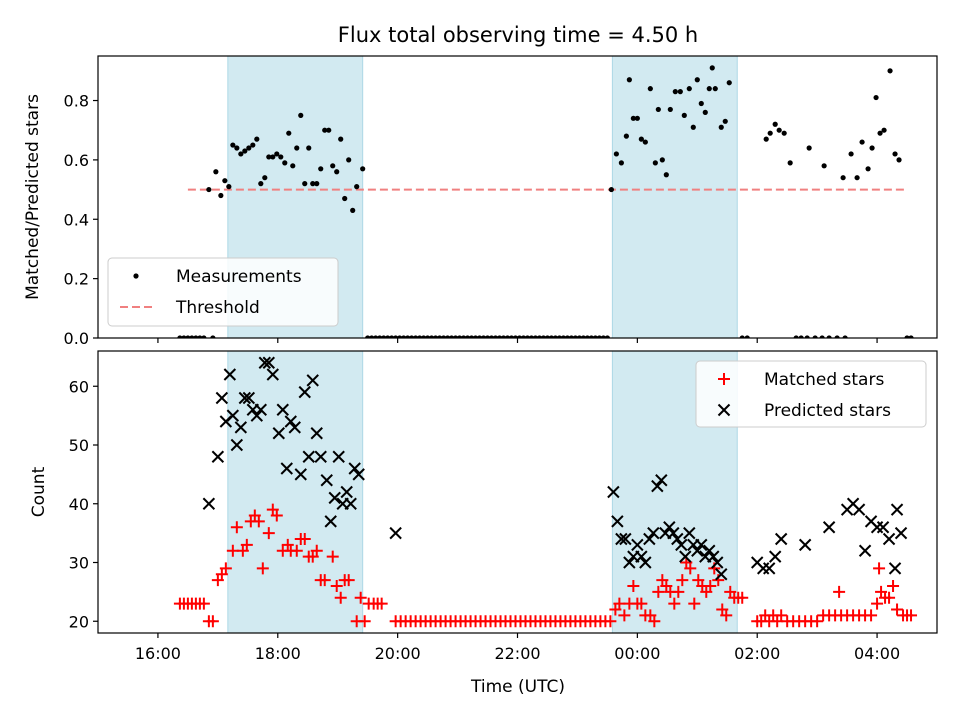 This screenshot has width=960, height=720. Describe the element at coordinates (241, 427) in the screenshot. I see `bottom-point-1-7-stroke-b` at that location.